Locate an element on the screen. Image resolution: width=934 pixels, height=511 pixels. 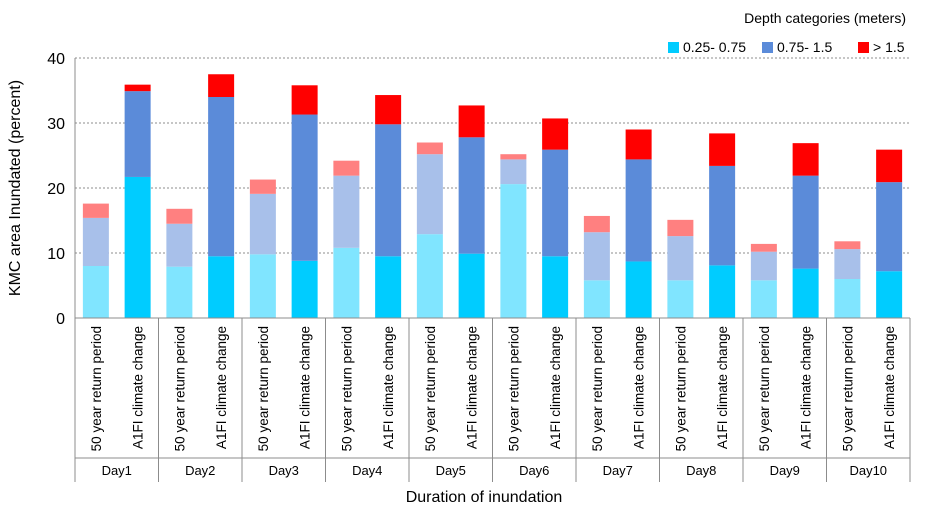
legend-label: > 1.5 is located at coordinates (889, 47).